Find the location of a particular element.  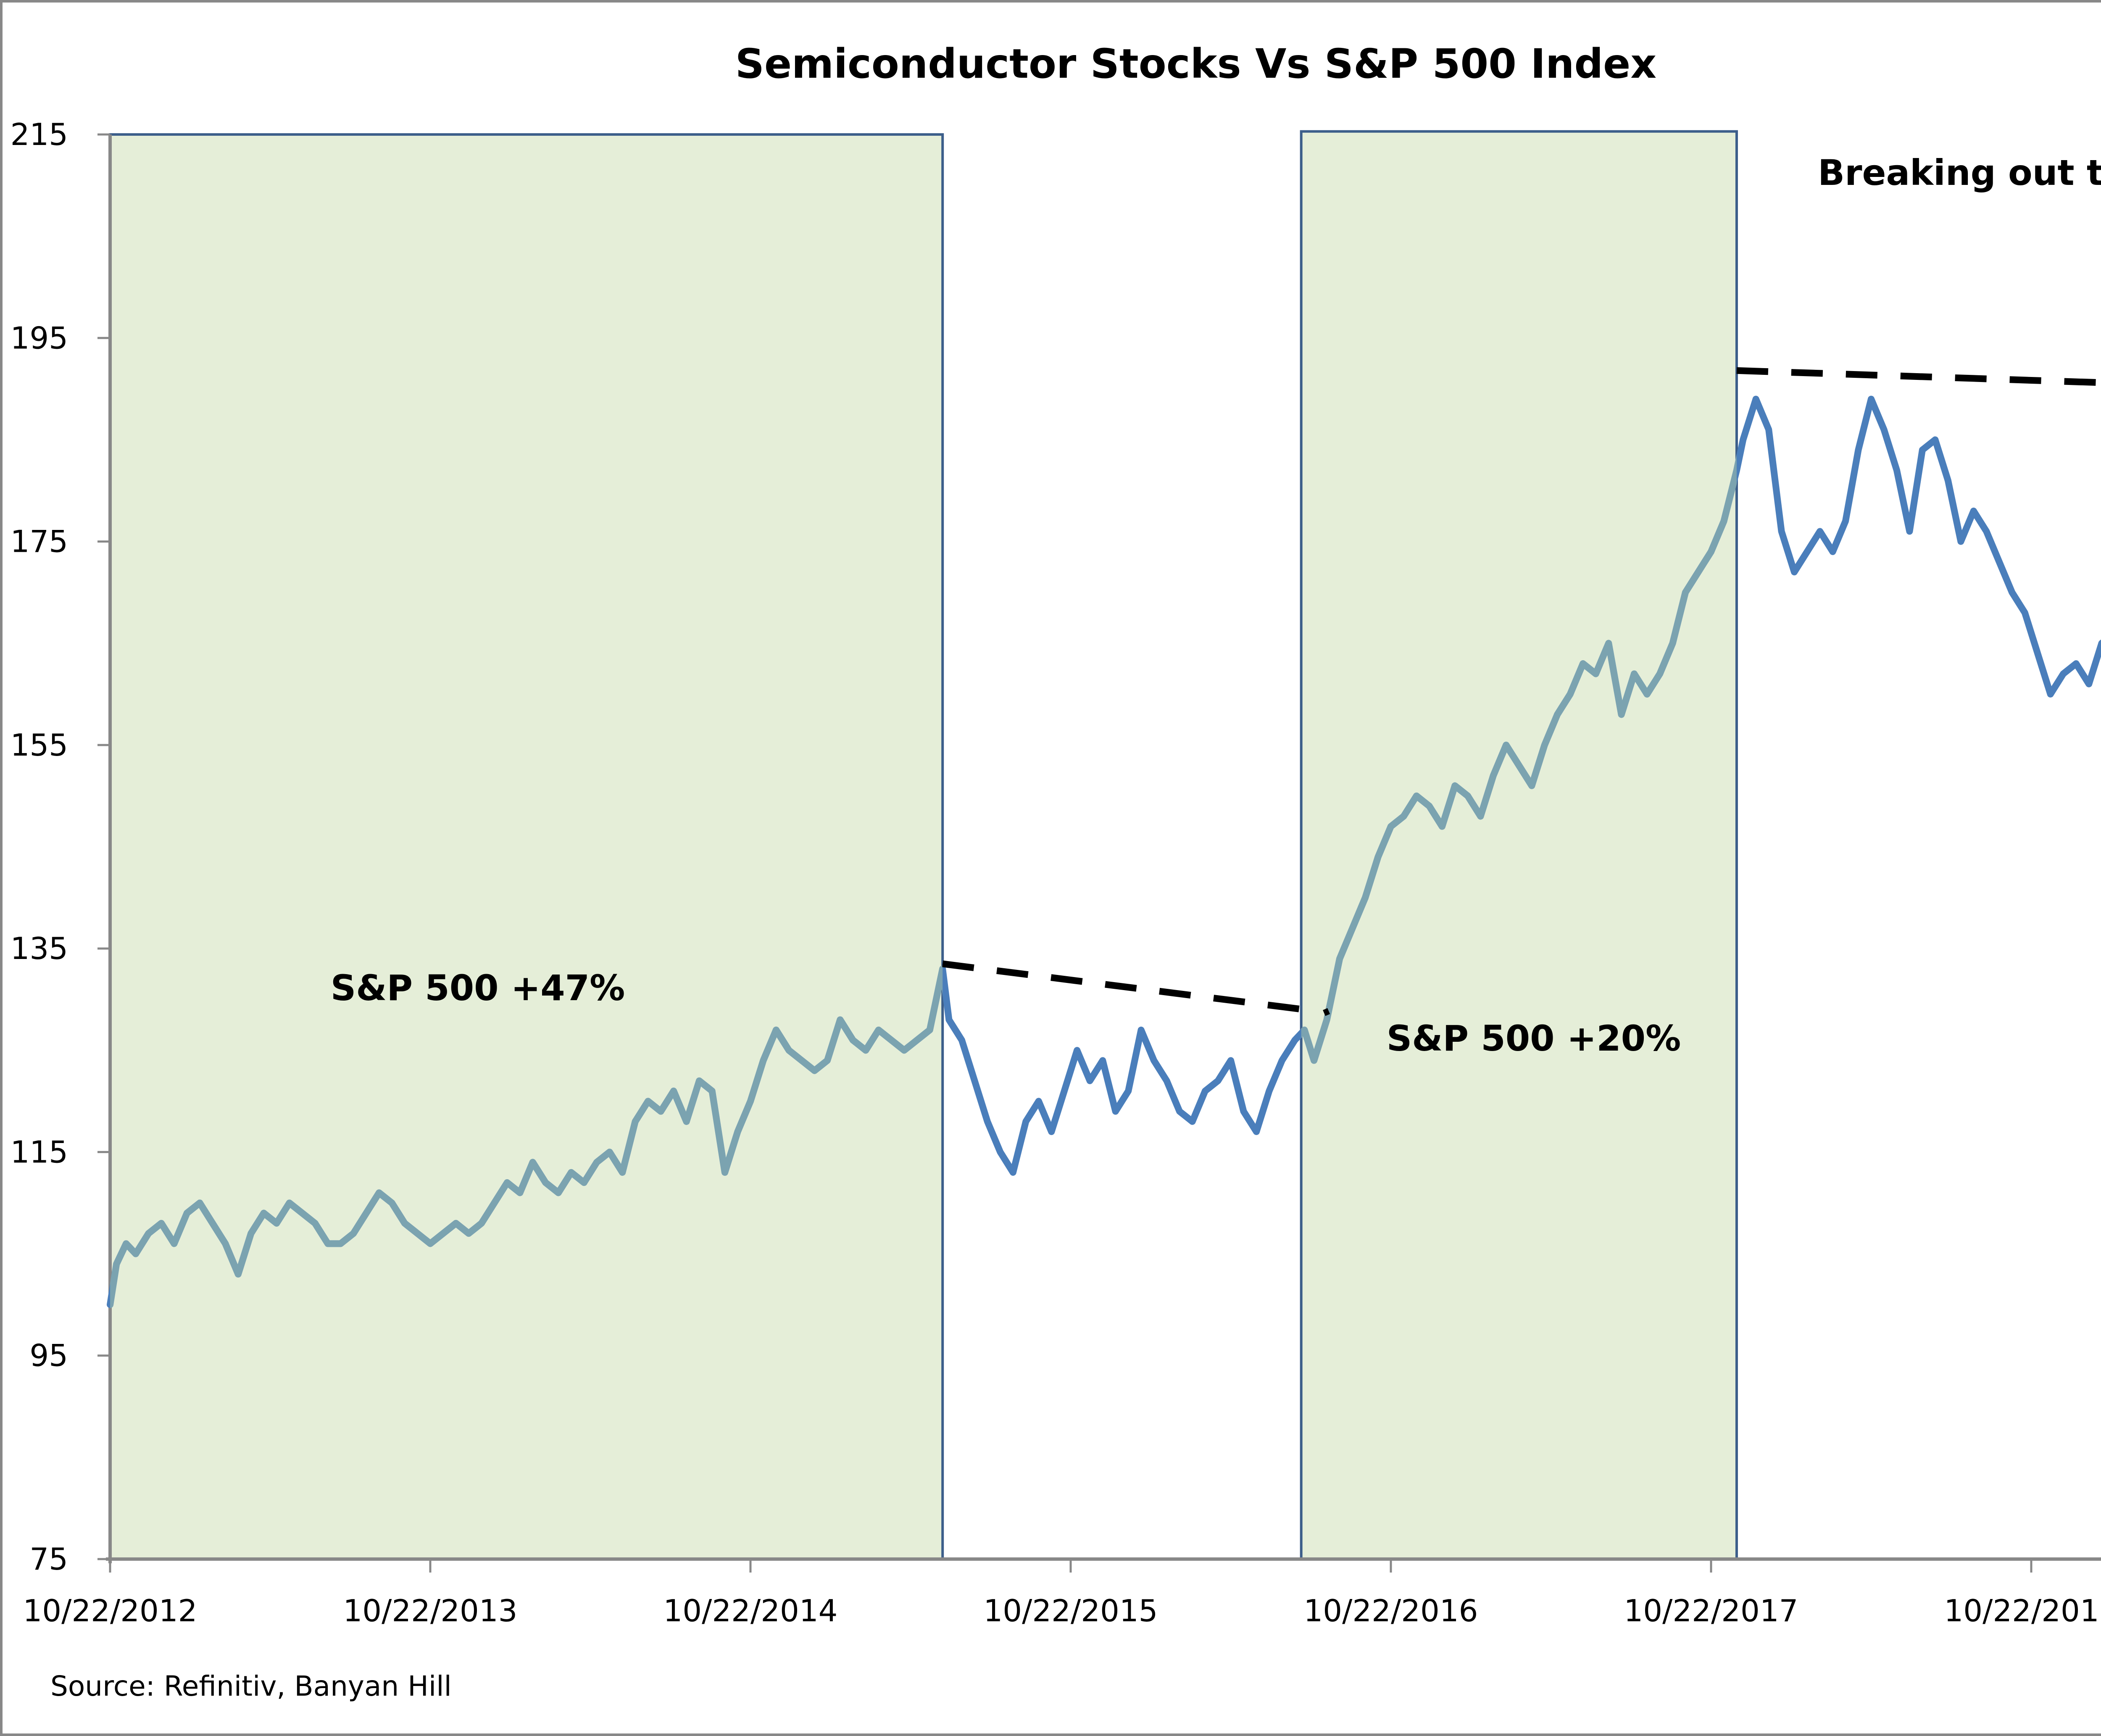

x-tick-label: 10/22/2016 is located at coordinates (1391, 1610).